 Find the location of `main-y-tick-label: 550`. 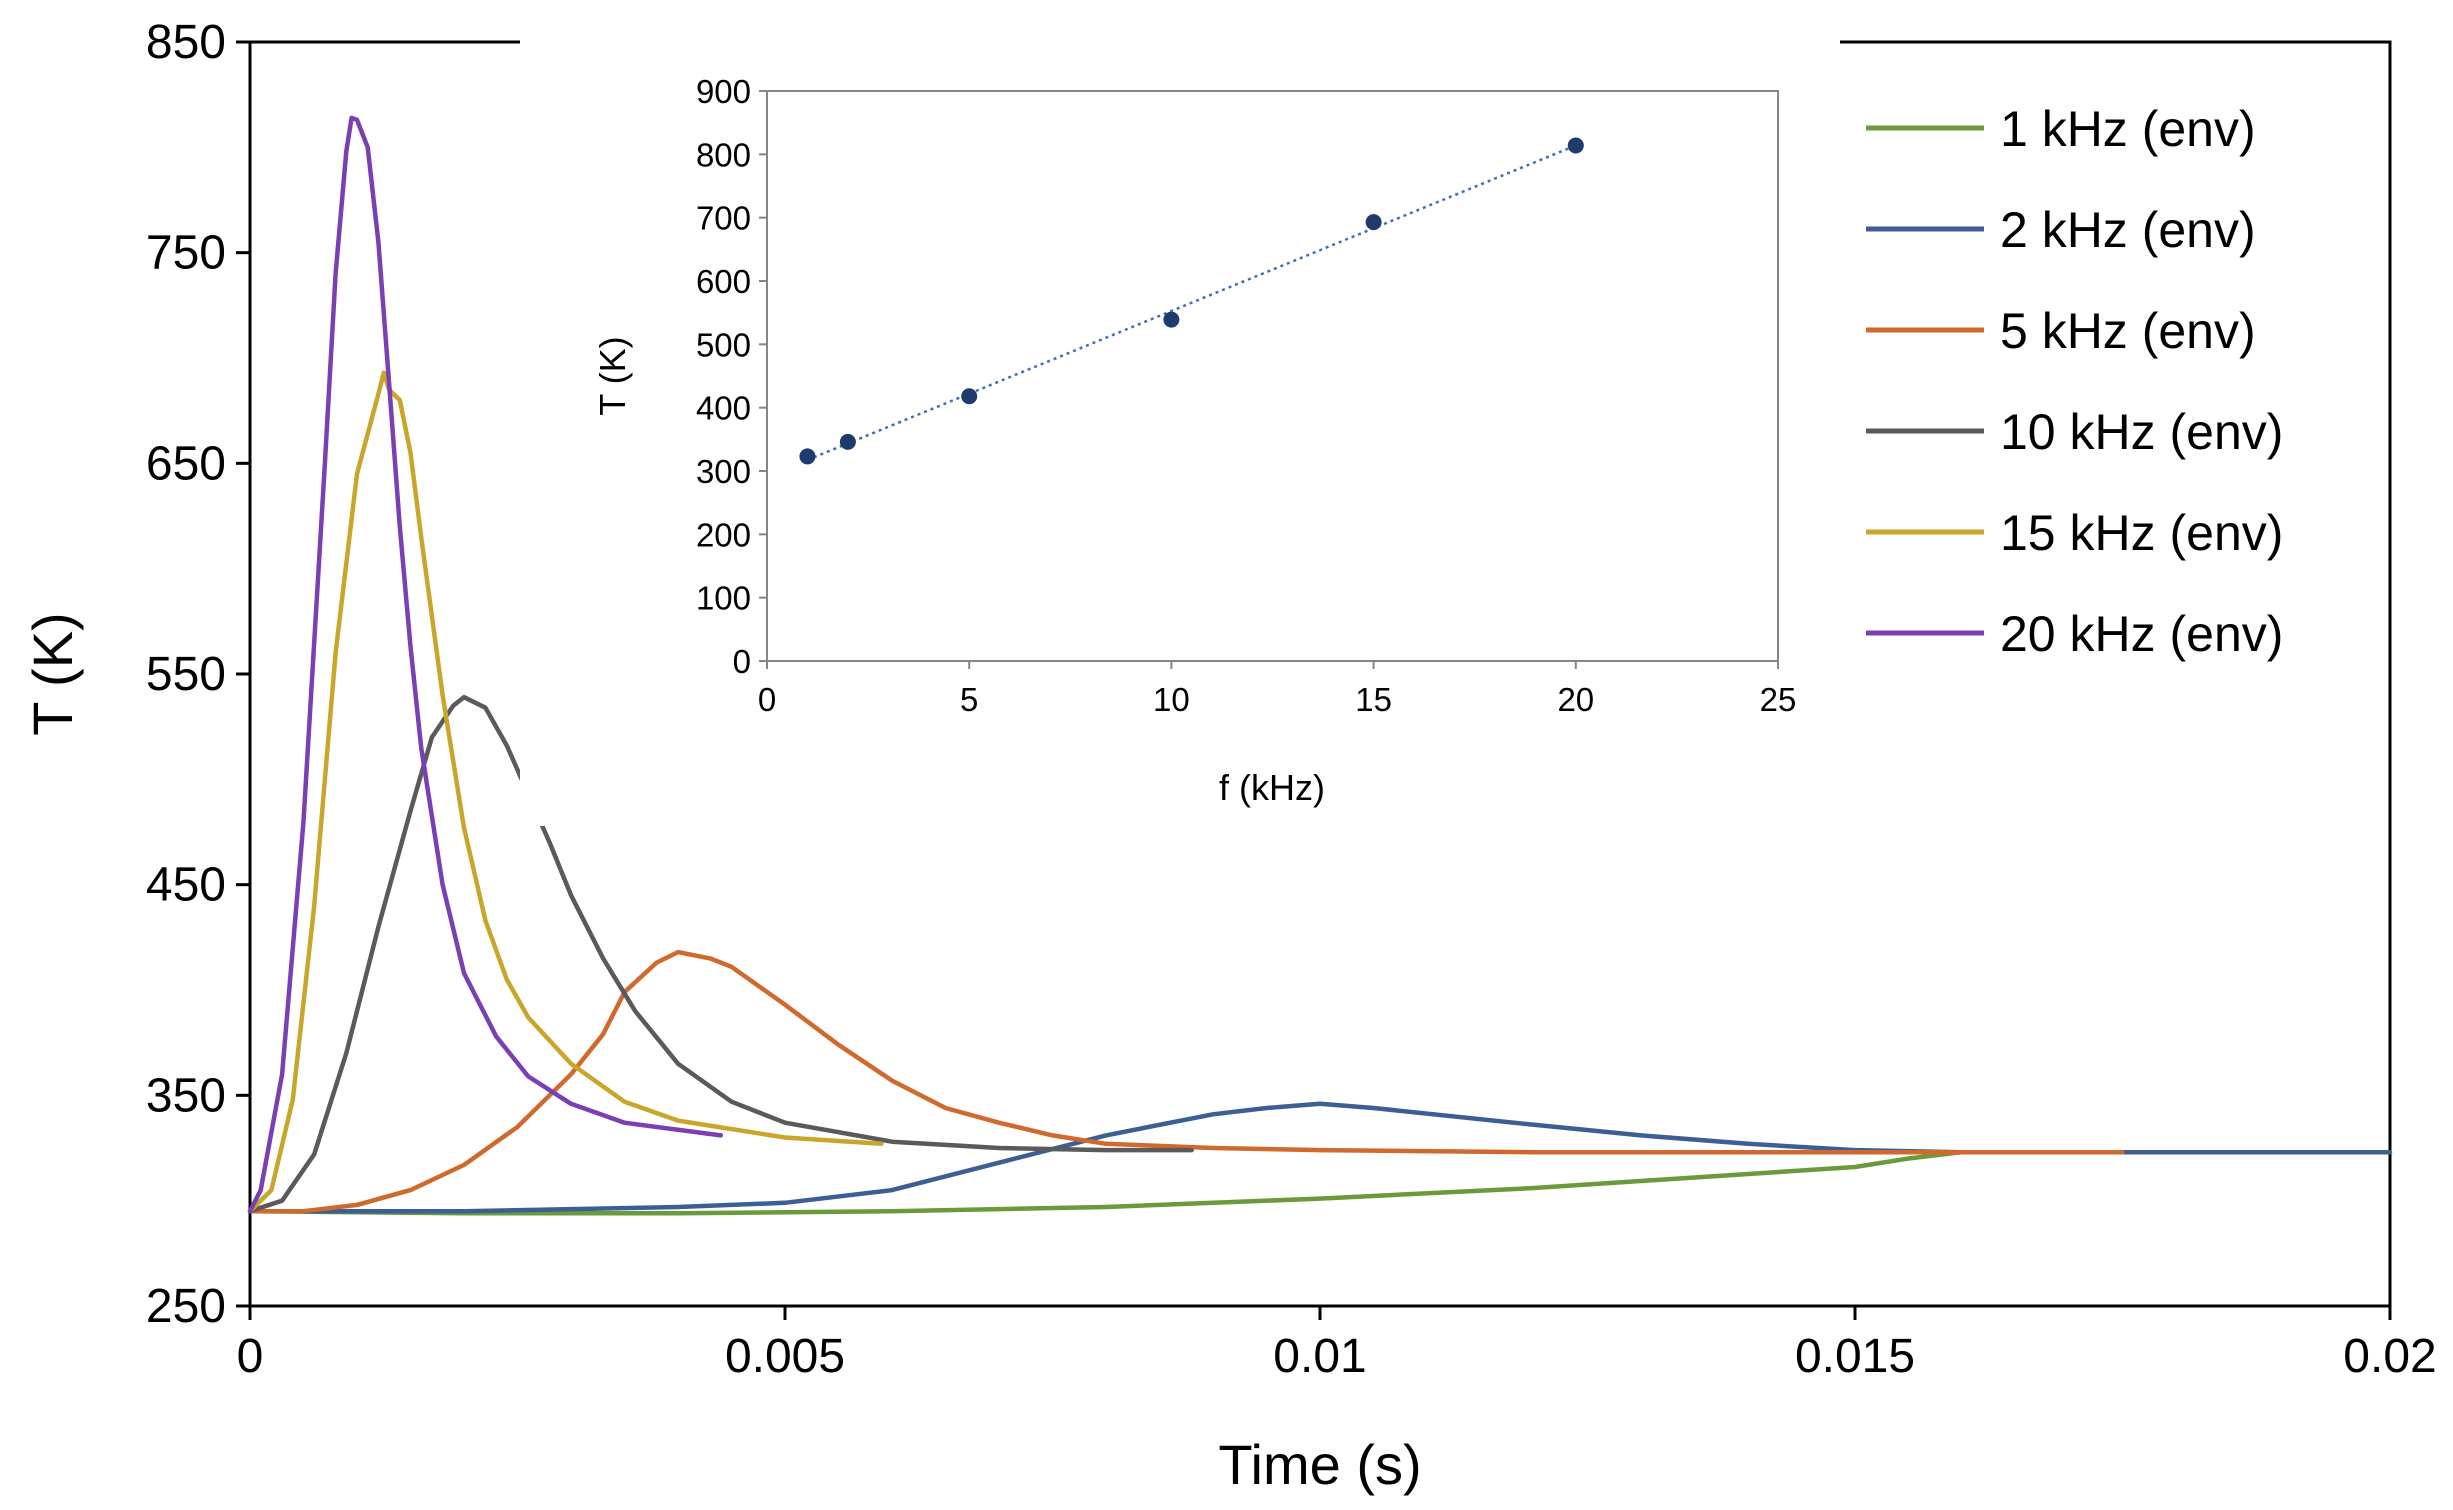

main-y-tick-label: 550 is located at coordinates (186, 674).